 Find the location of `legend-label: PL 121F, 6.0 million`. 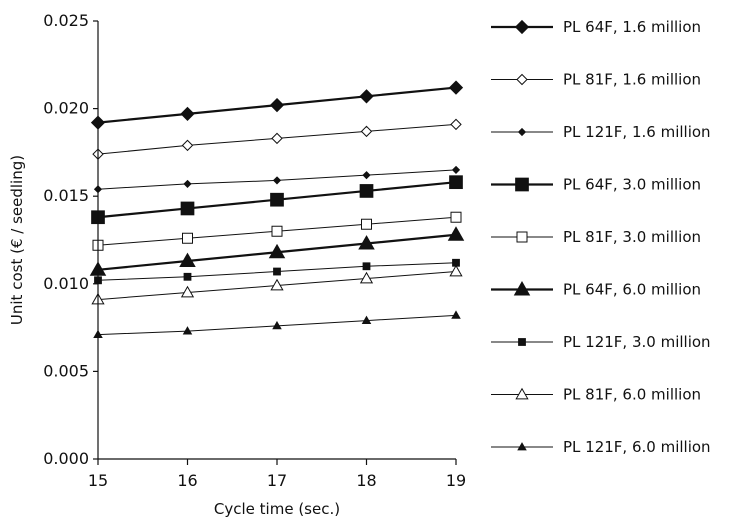

legend-label: PL 121F, 6.0 million is located at coordinates (637, 447).